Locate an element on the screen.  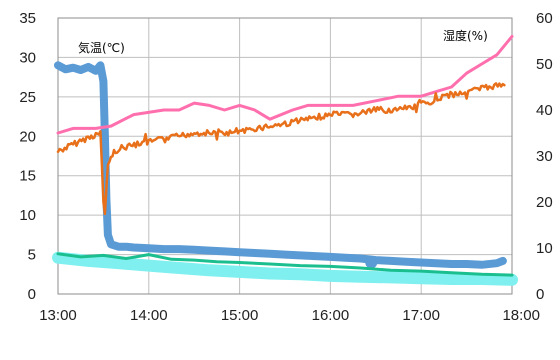
x-tick-label: 16:00 is located at coordinates (331, 315).